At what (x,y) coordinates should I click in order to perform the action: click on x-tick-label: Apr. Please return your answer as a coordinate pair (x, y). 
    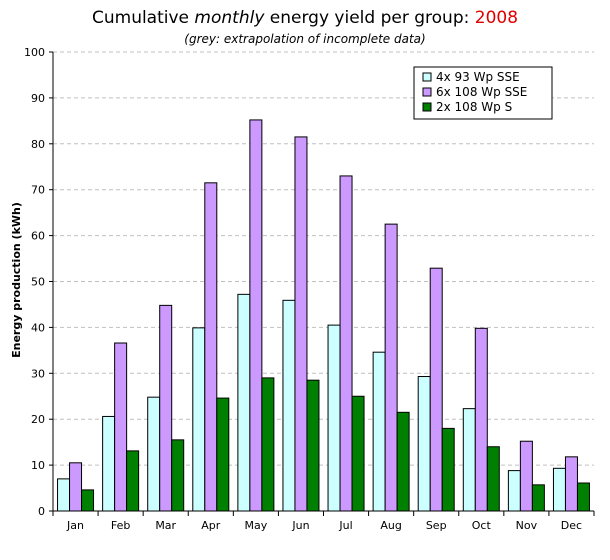
    Looking at the image, I should click on (211, 525).